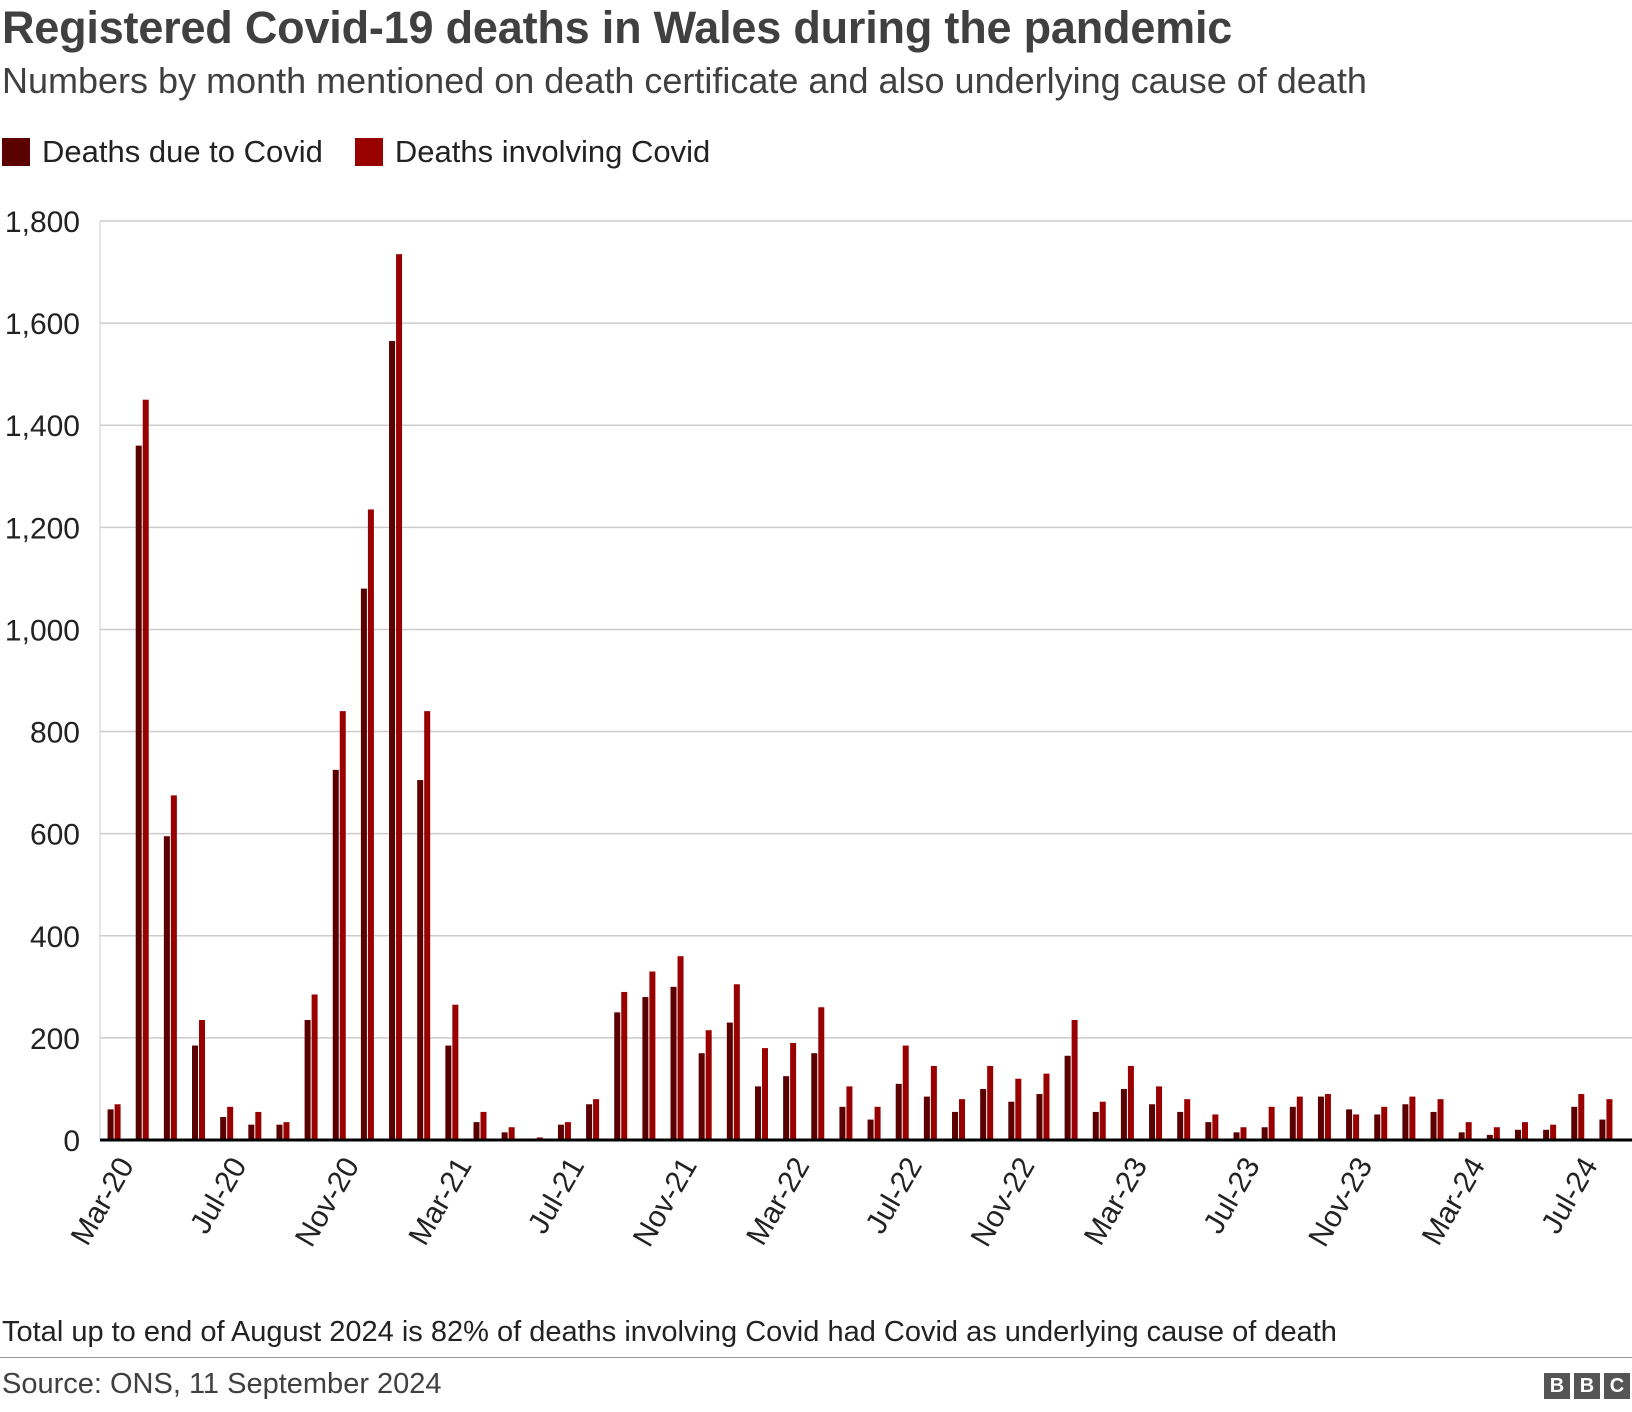 This screenshot has width=1632, height=1412. What do you see at coordinates (16, 152) in the screenshot?
I see `legend-swatch-due` at bounding box center [16, 152].